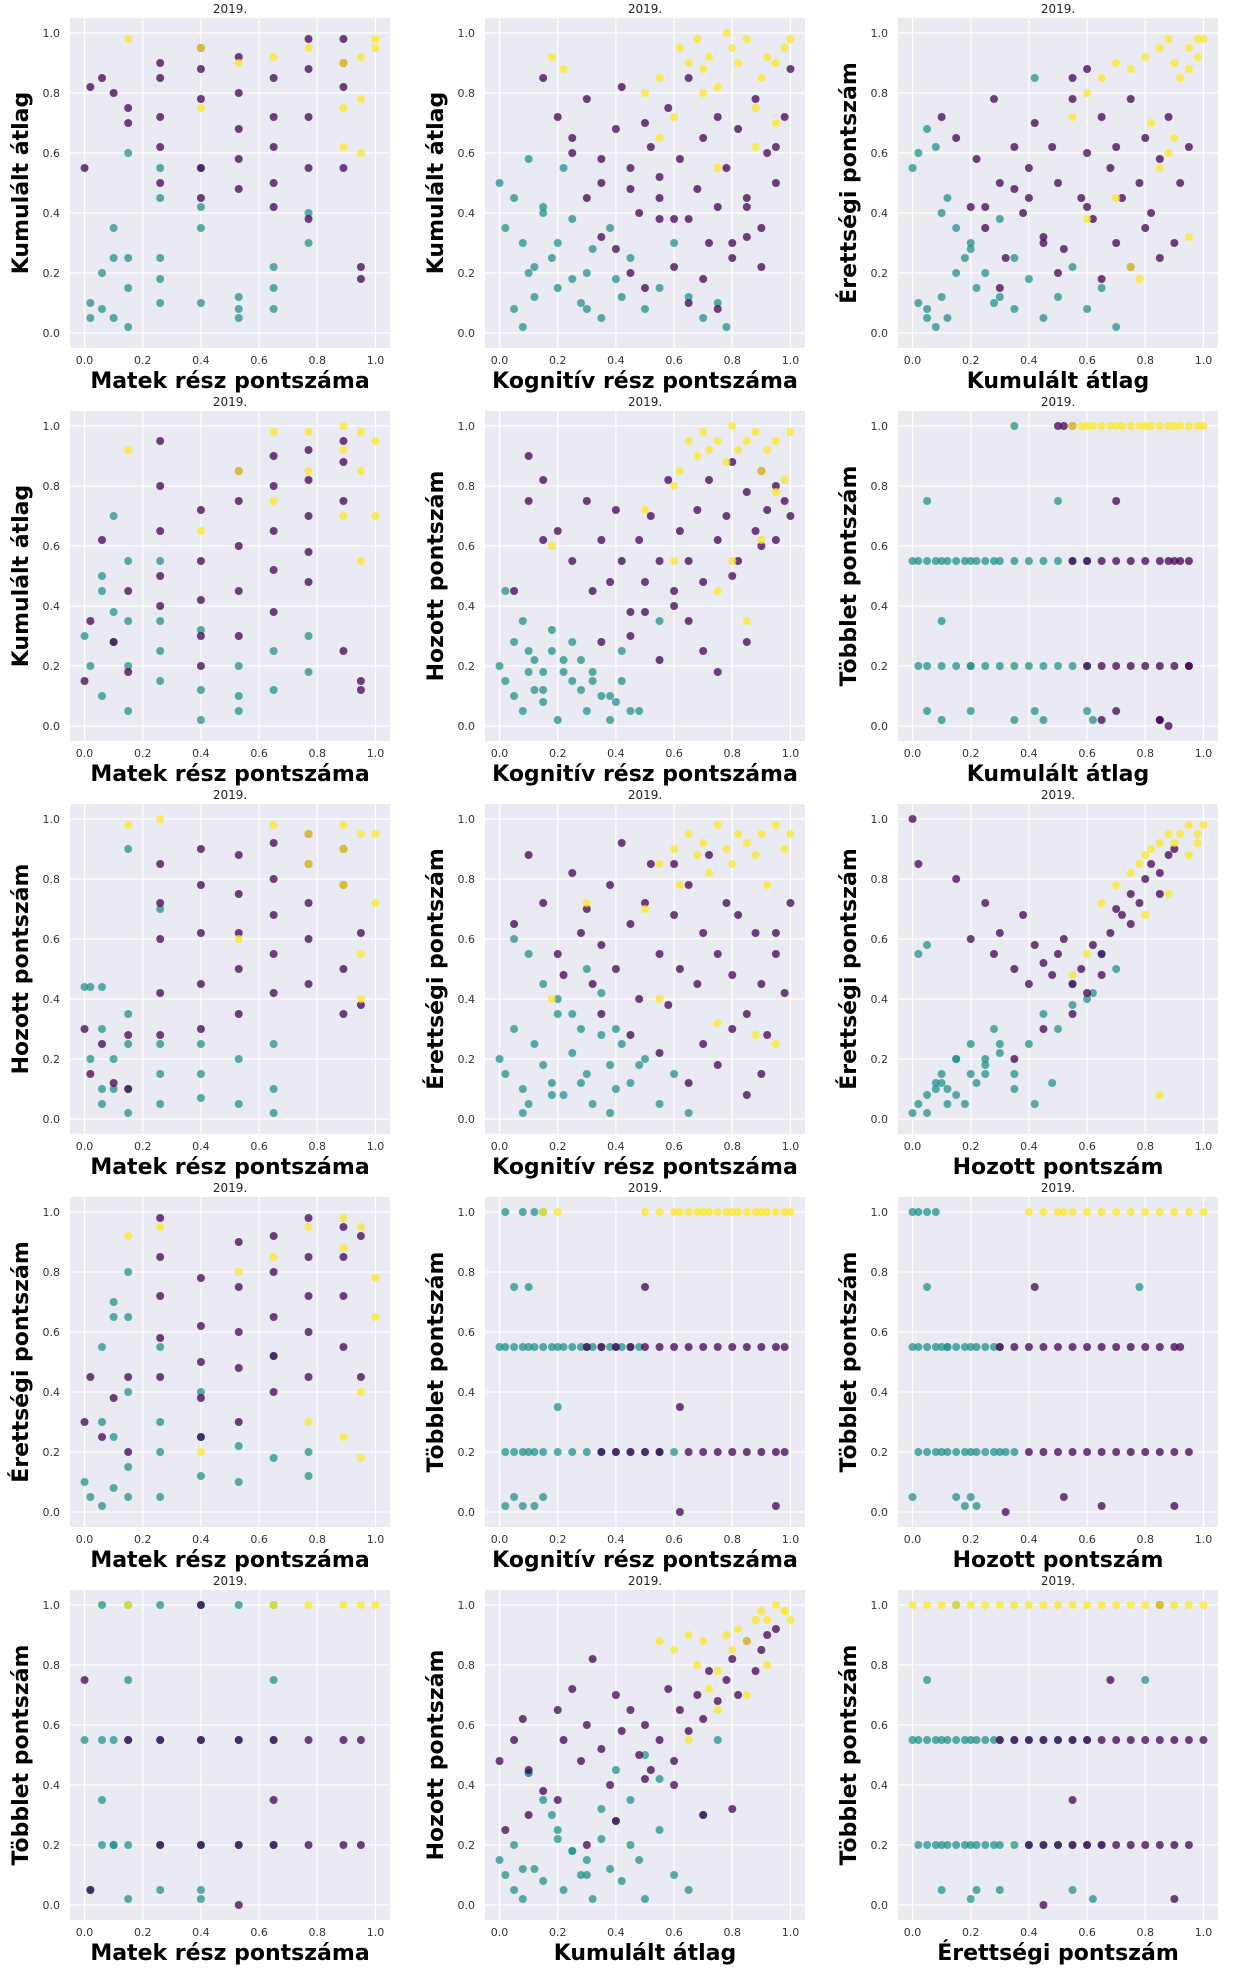  Describe the element at coordinates (467, 1785) in the screenshot. I see `y-tick-label: 0.4` at that location.